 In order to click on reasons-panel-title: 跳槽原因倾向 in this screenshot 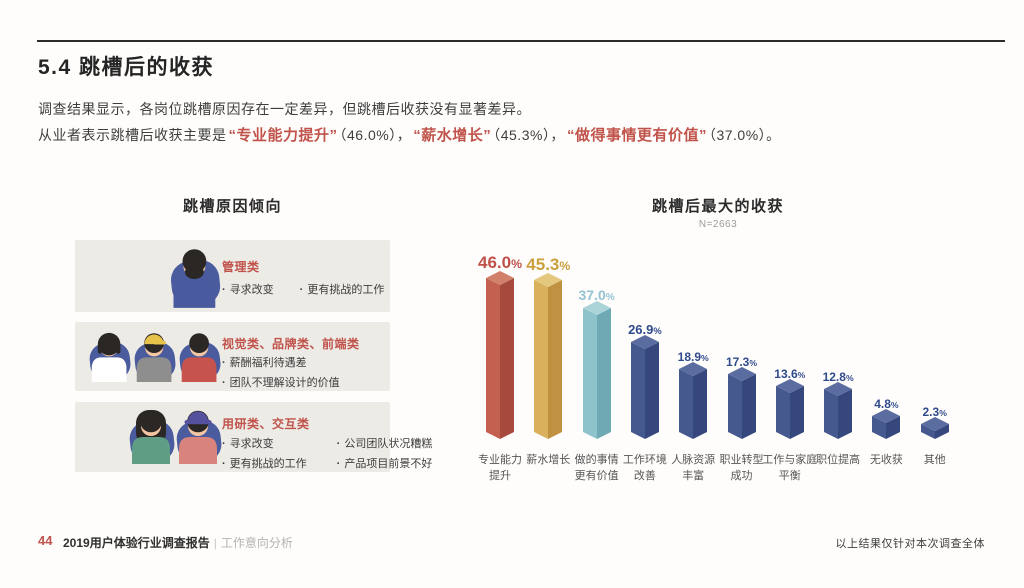, I will do `click(232, 206)`.